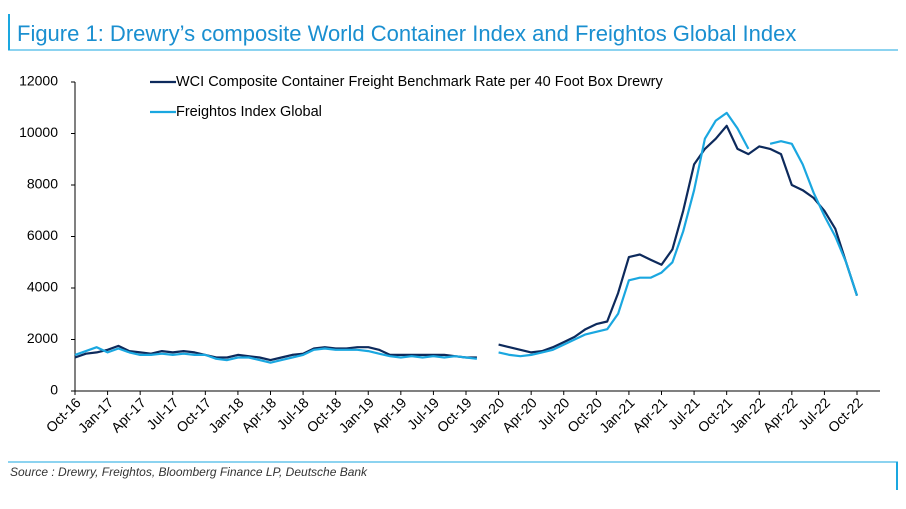  What do you see at coordinates (454, 414) in the screenshot?
I see `x-tick-label: Oct-19` at bounding box center [454, 414].